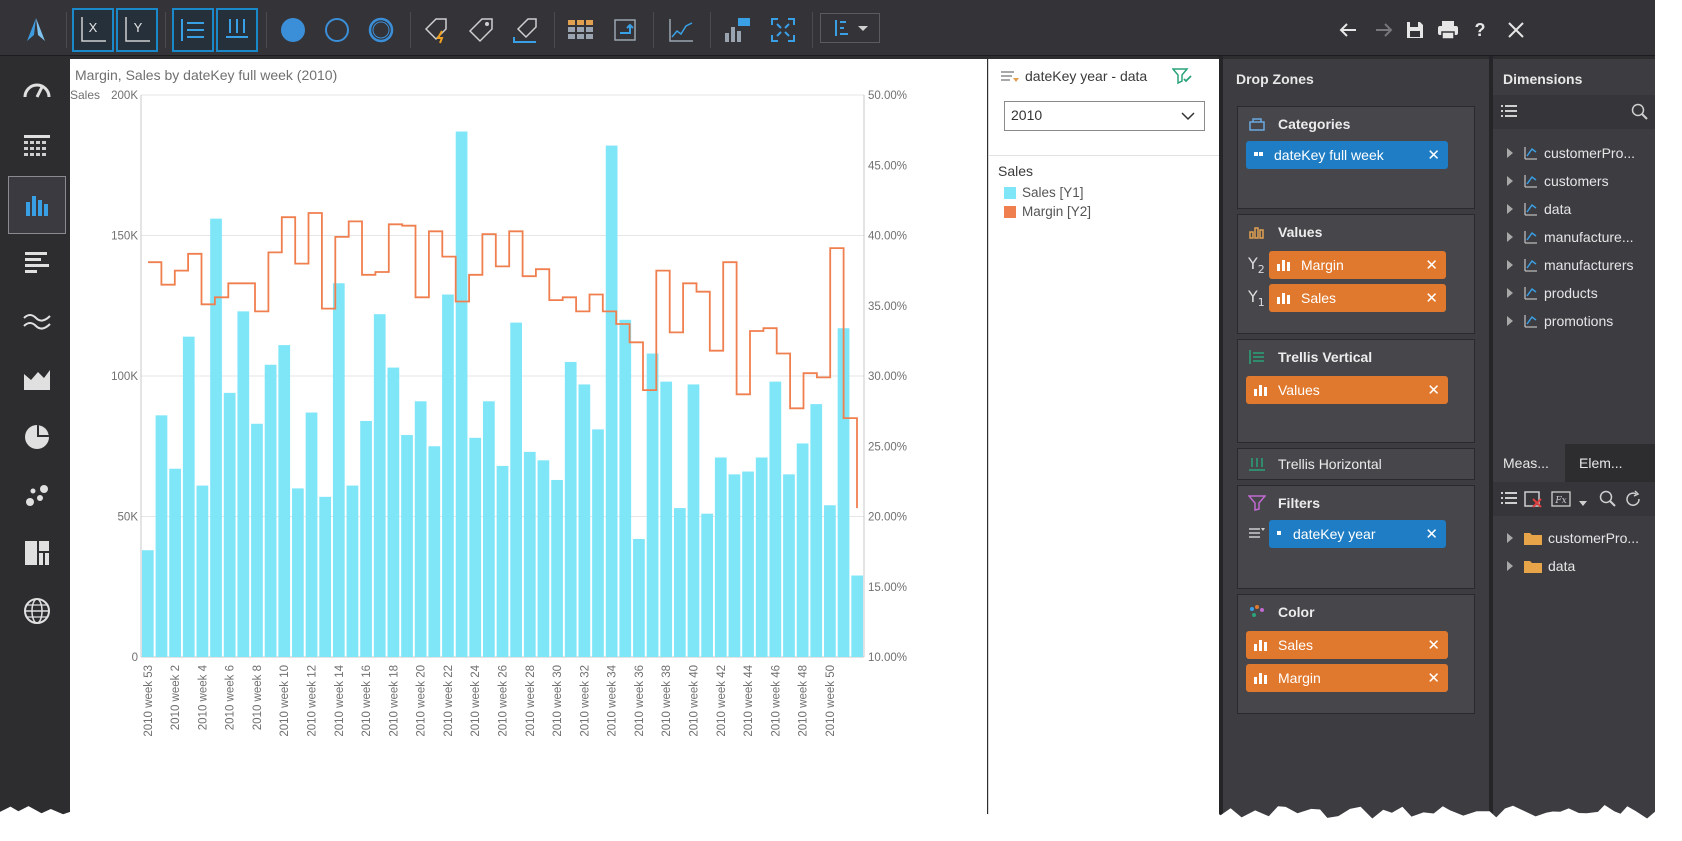 The width and height of the screenshot is (1682, 841). I want to click on ring-circle-icon, so click(381, 30).